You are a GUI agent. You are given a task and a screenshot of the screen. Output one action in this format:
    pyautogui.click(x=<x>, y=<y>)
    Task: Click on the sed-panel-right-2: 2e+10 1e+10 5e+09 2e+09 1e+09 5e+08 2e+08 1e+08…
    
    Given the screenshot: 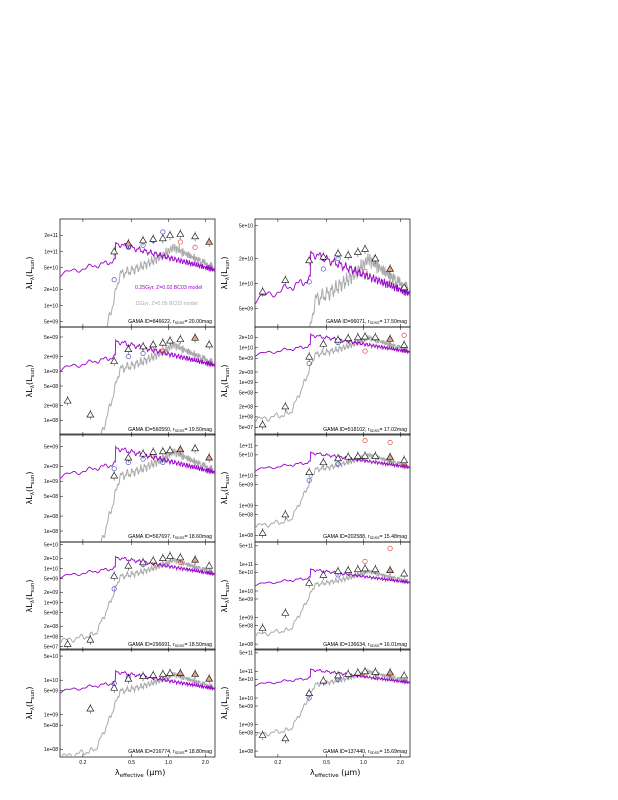 What is the action you would take?
    pyautogui.click(x=315, y=381)
    